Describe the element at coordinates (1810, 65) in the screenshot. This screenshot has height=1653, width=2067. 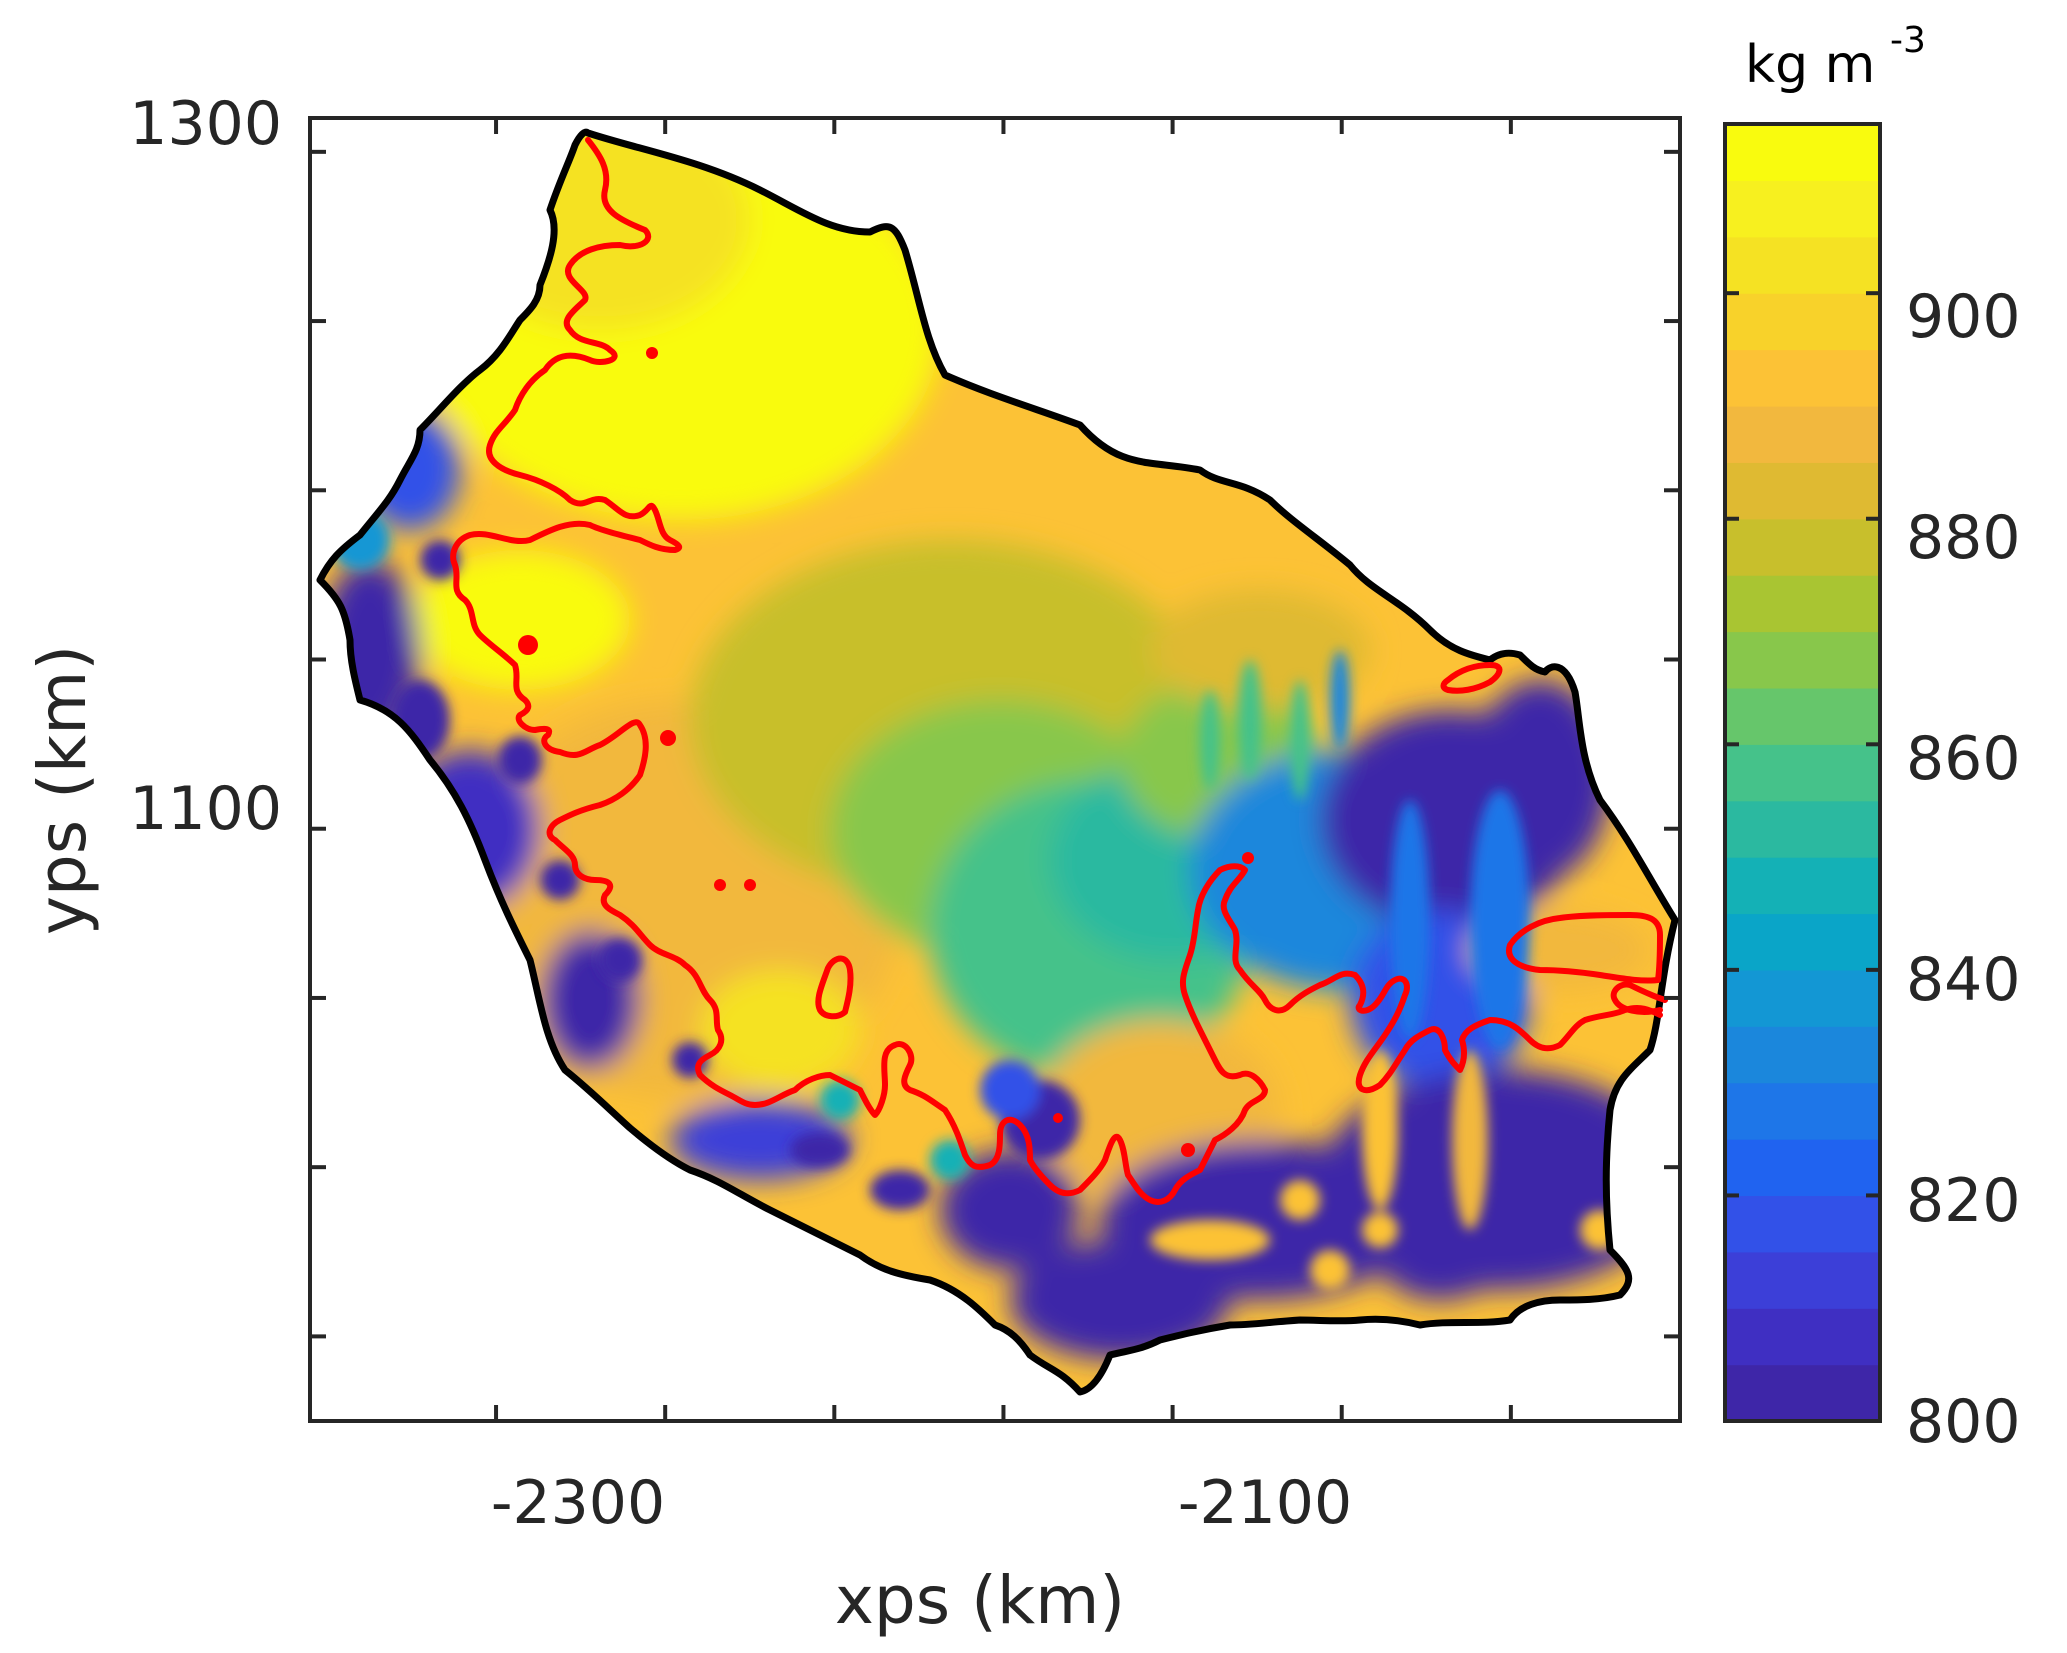
I see `svg-text: kg m` at that location.